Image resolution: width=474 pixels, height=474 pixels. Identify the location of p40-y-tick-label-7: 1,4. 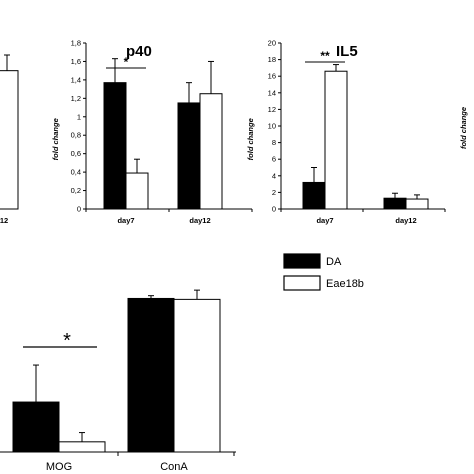
(76, 79).